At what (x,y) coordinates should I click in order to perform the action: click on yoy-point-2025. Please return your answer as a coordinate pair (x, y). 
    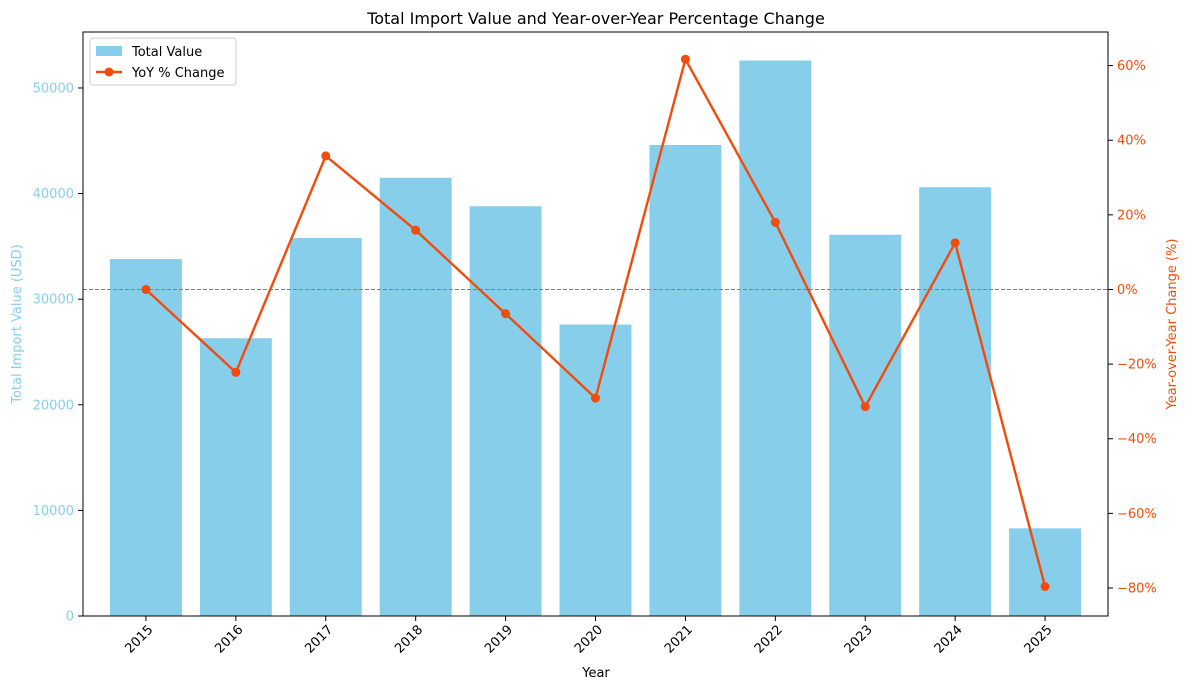
    Looking at the image, I should click on (1045, 587).